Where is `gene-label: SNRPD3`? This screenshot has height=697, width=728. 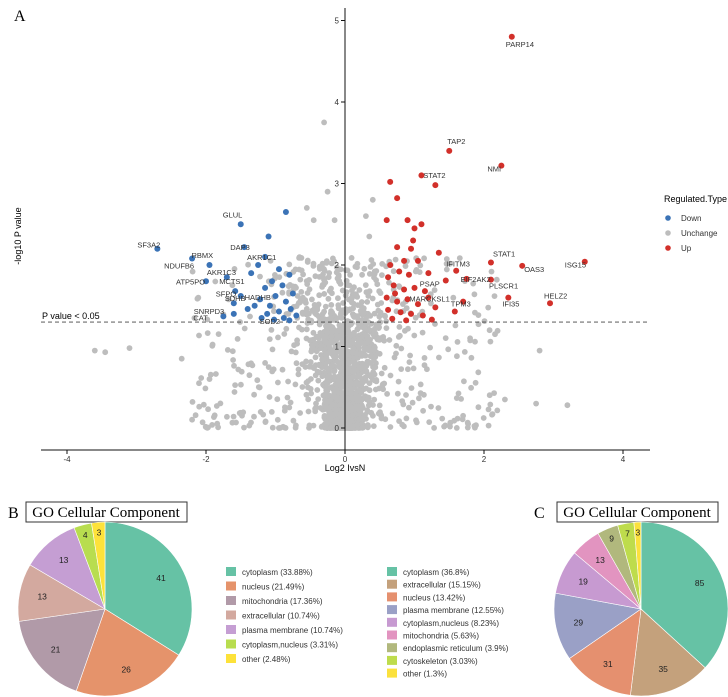 gene-label: SNRPD3 is located at coordinates (209, 311).